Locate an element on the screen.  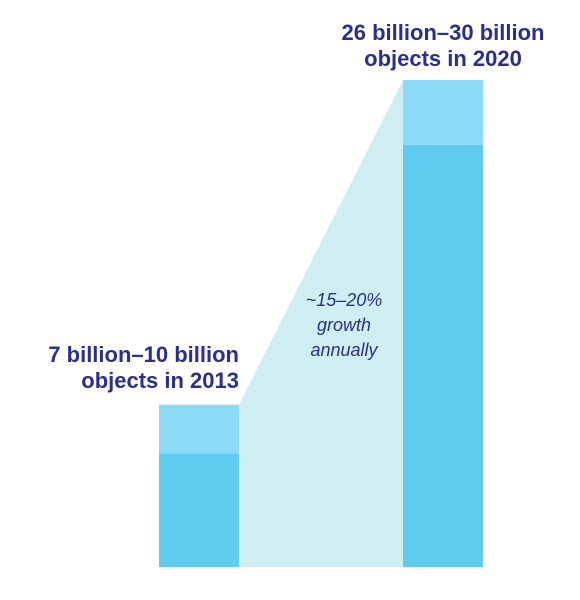
data-label-2020-line-1: 26 billion–30 billion is located at coordinates (443, 32).